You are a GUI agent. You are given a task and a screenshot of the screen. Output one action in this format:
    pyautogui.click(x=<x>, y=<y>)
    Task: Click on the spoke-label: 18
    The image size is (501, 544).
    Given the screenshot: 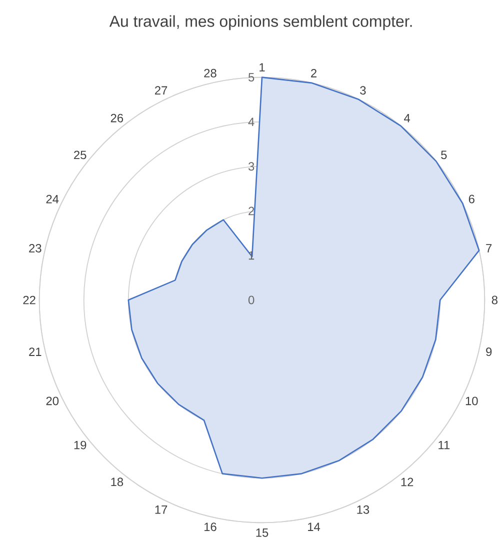 What is the action you would take?
    pyautogui.click(x=117, y=482)
    